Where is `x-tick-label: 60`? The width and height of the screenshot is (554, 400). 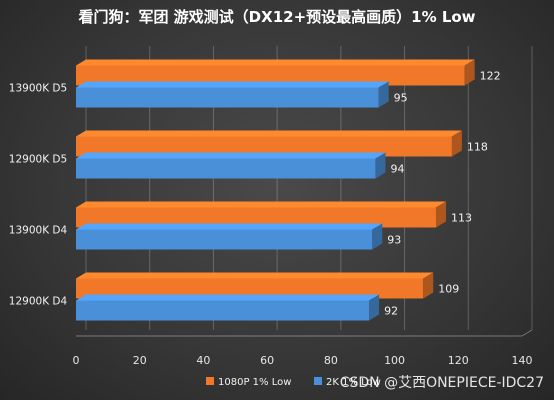
x-tick-label: 60 is located at coordinates (267, 360).